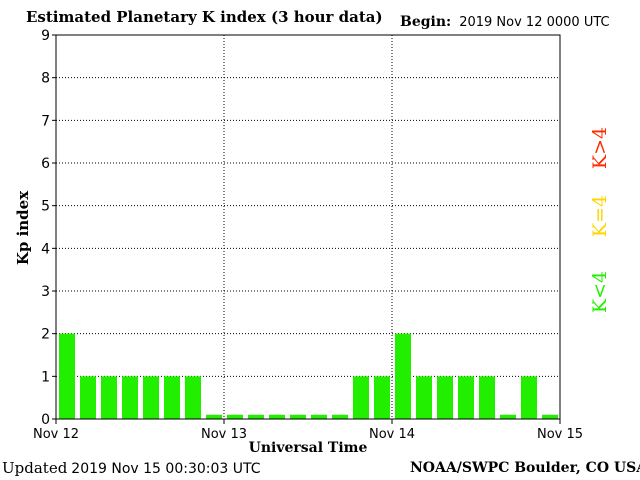  What do you see at coordinates (560, 434) in the screenshot?
I see `x-tick-label: Nov 15` at bounding box center [560, 434].